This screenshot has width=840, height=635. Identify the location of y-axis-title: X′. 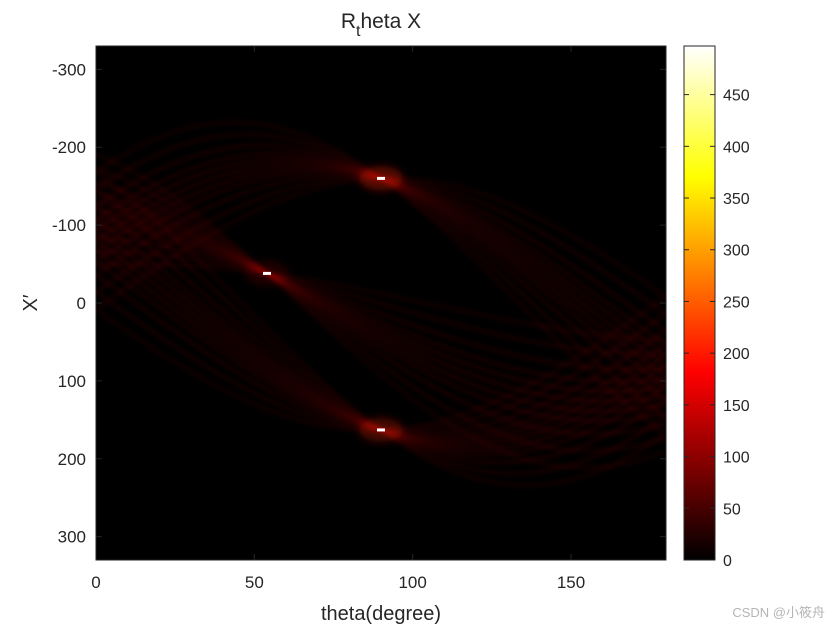
(31, 302).